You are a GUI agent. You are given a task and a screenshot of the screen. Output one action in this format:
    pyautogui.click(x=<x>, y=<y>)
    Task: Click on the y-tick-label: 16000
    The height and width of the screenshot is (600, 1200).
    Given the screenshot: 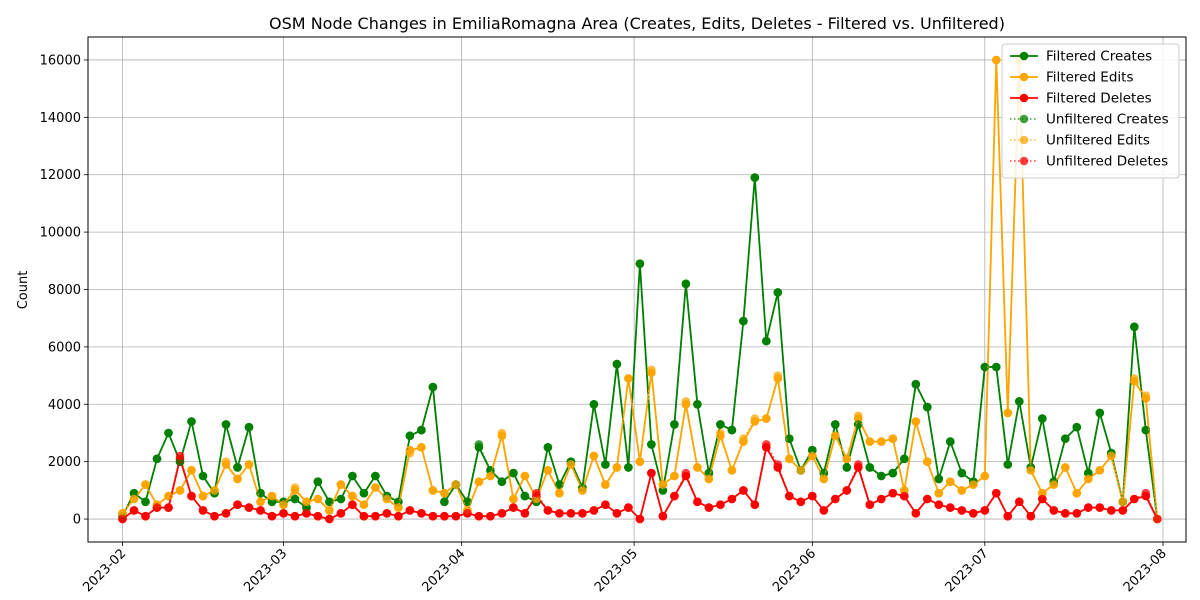 What is the action you would take?
    pyautogui.click(x=60, y=60)
    